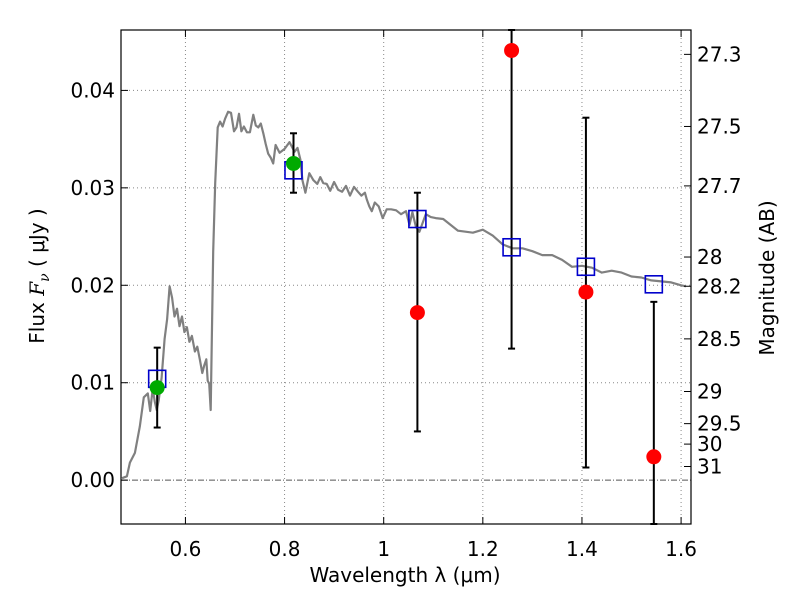  I want to click on right-tick-label: 27.3, so click(719, 54).